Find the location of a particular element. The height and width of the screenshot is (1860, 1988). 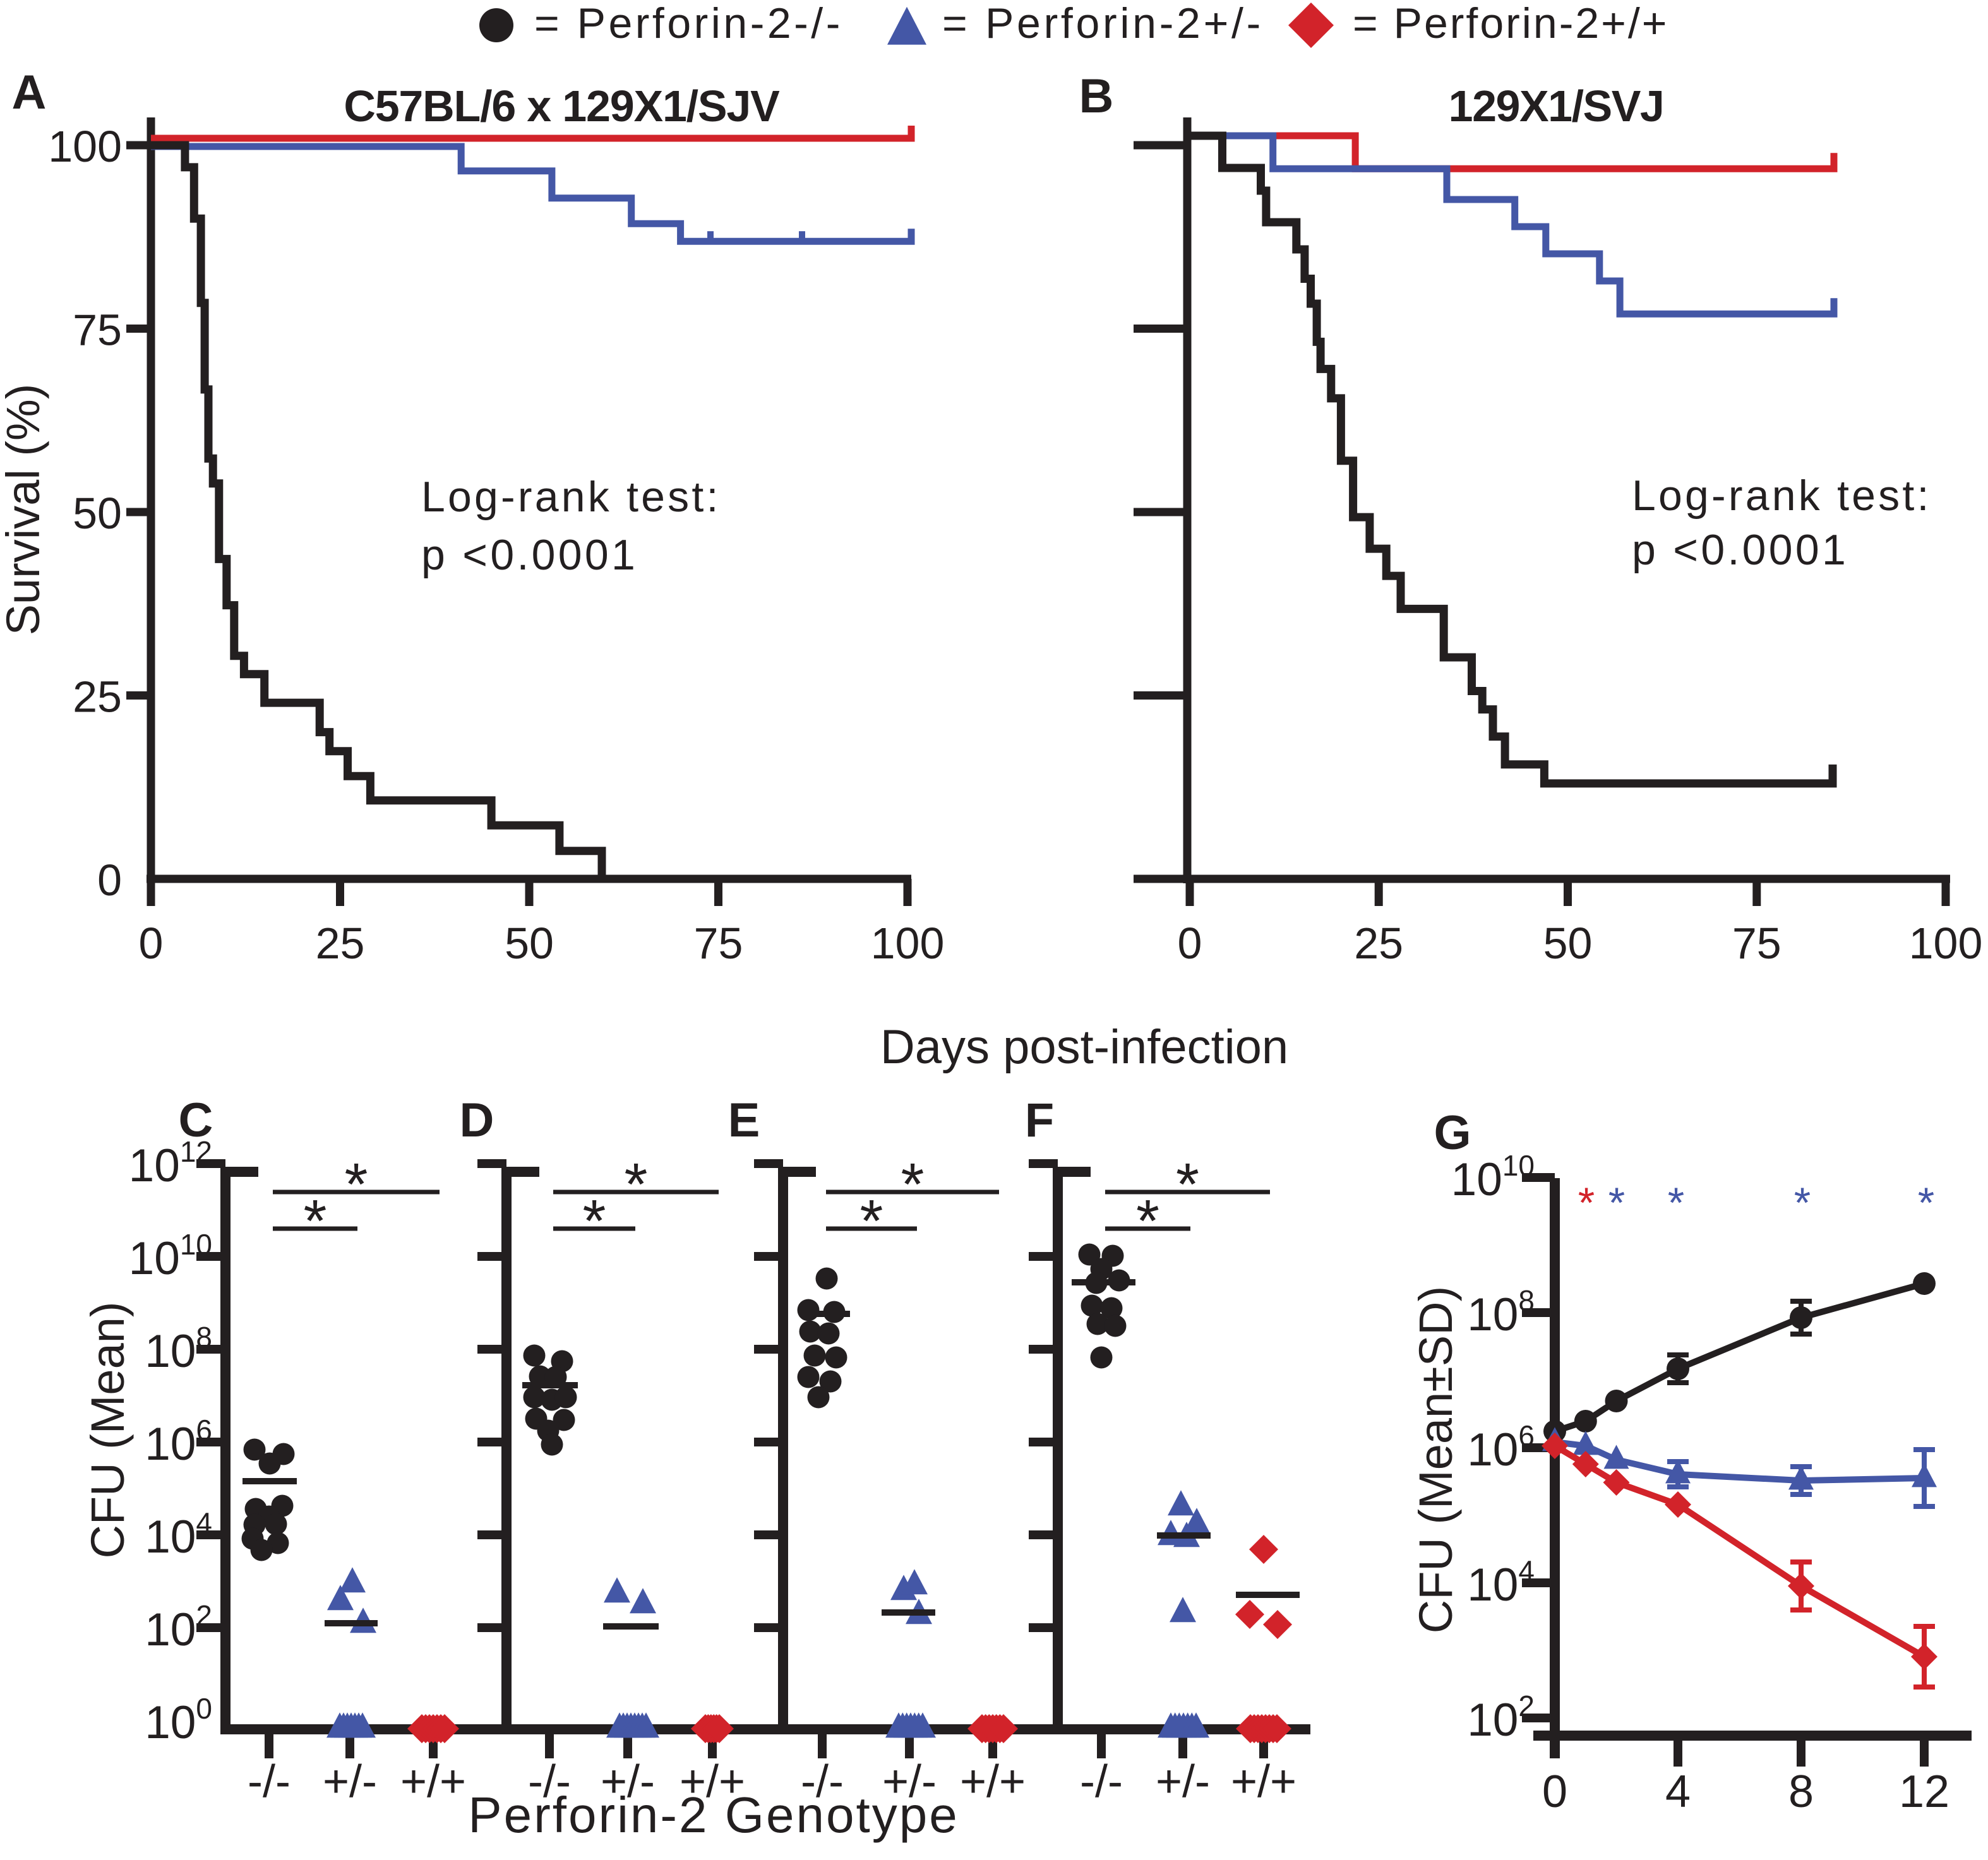

svg-text: C57BL/6 x 129X1/SJV is located at coordinates (562, 106).